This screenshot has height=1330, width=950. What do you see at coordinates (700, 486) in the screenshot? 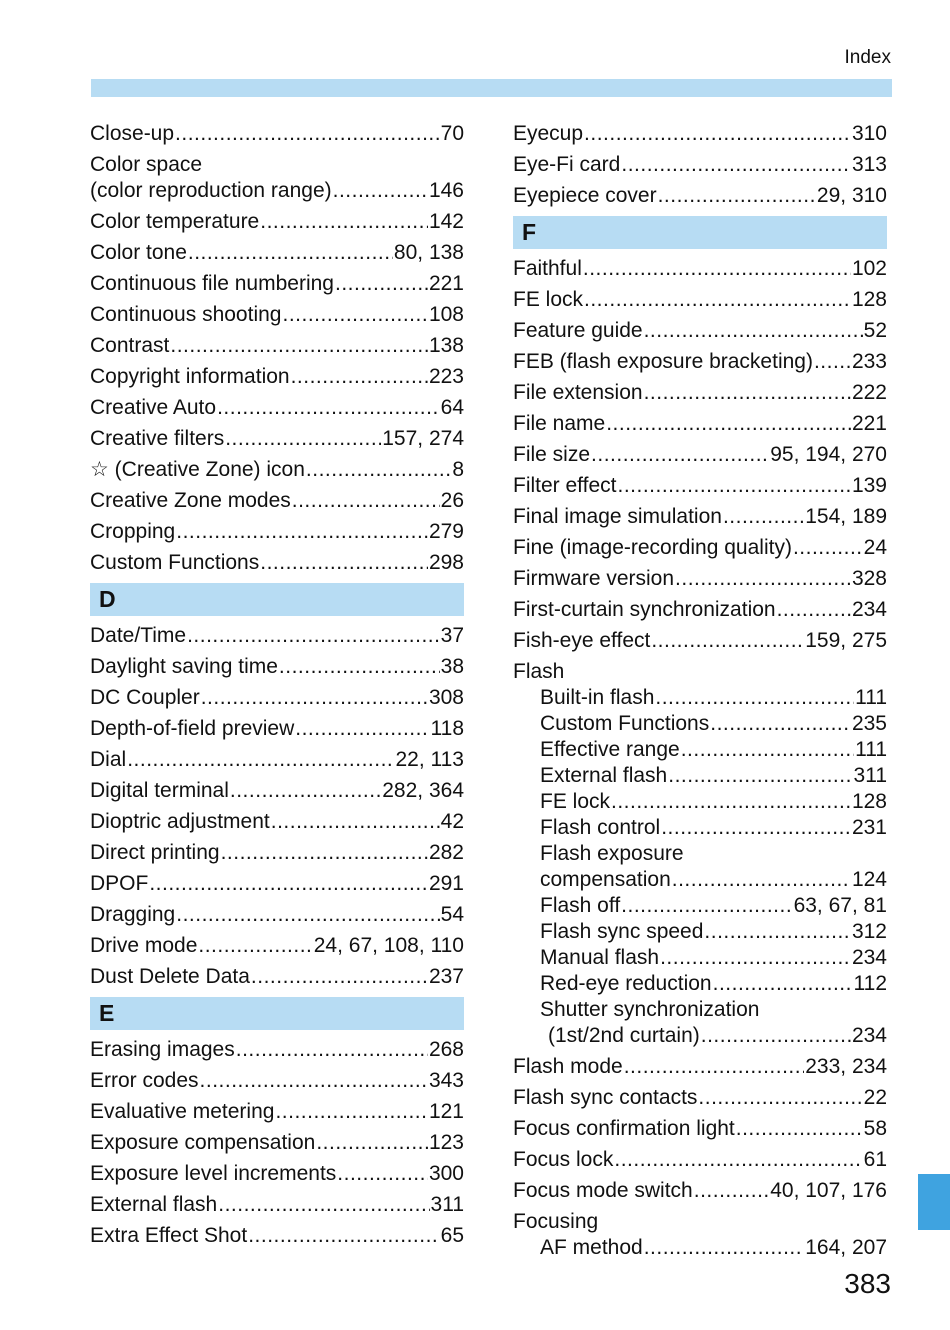
I see `index-entry: Filter effect 139` at bounding box center [700, 486].